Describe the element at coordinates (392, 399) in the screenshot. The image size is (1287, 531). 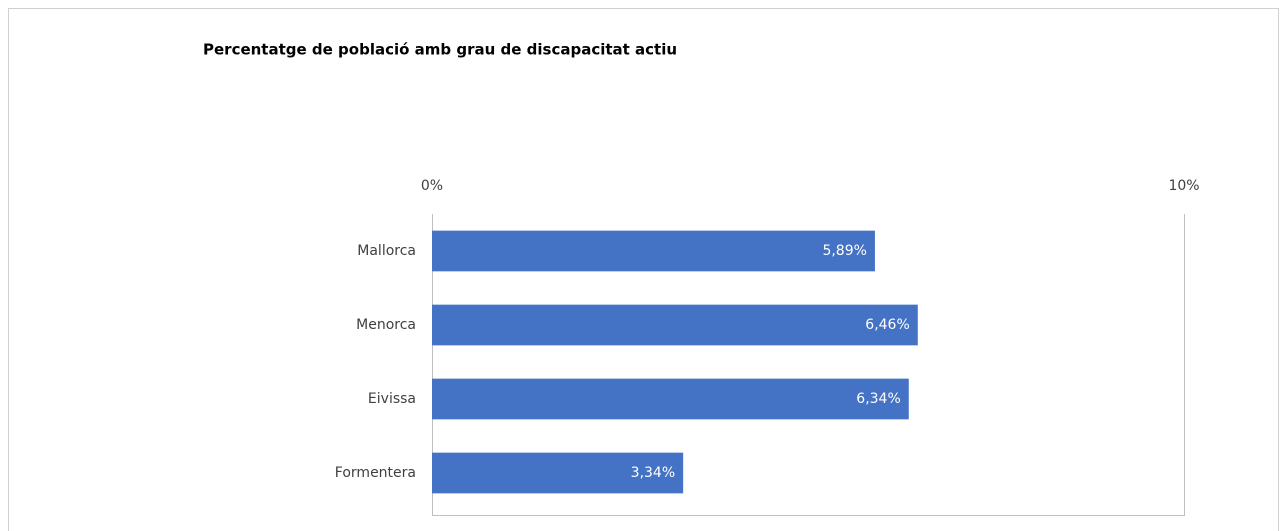
I see `y-tick-label: Eivissa` at that location.